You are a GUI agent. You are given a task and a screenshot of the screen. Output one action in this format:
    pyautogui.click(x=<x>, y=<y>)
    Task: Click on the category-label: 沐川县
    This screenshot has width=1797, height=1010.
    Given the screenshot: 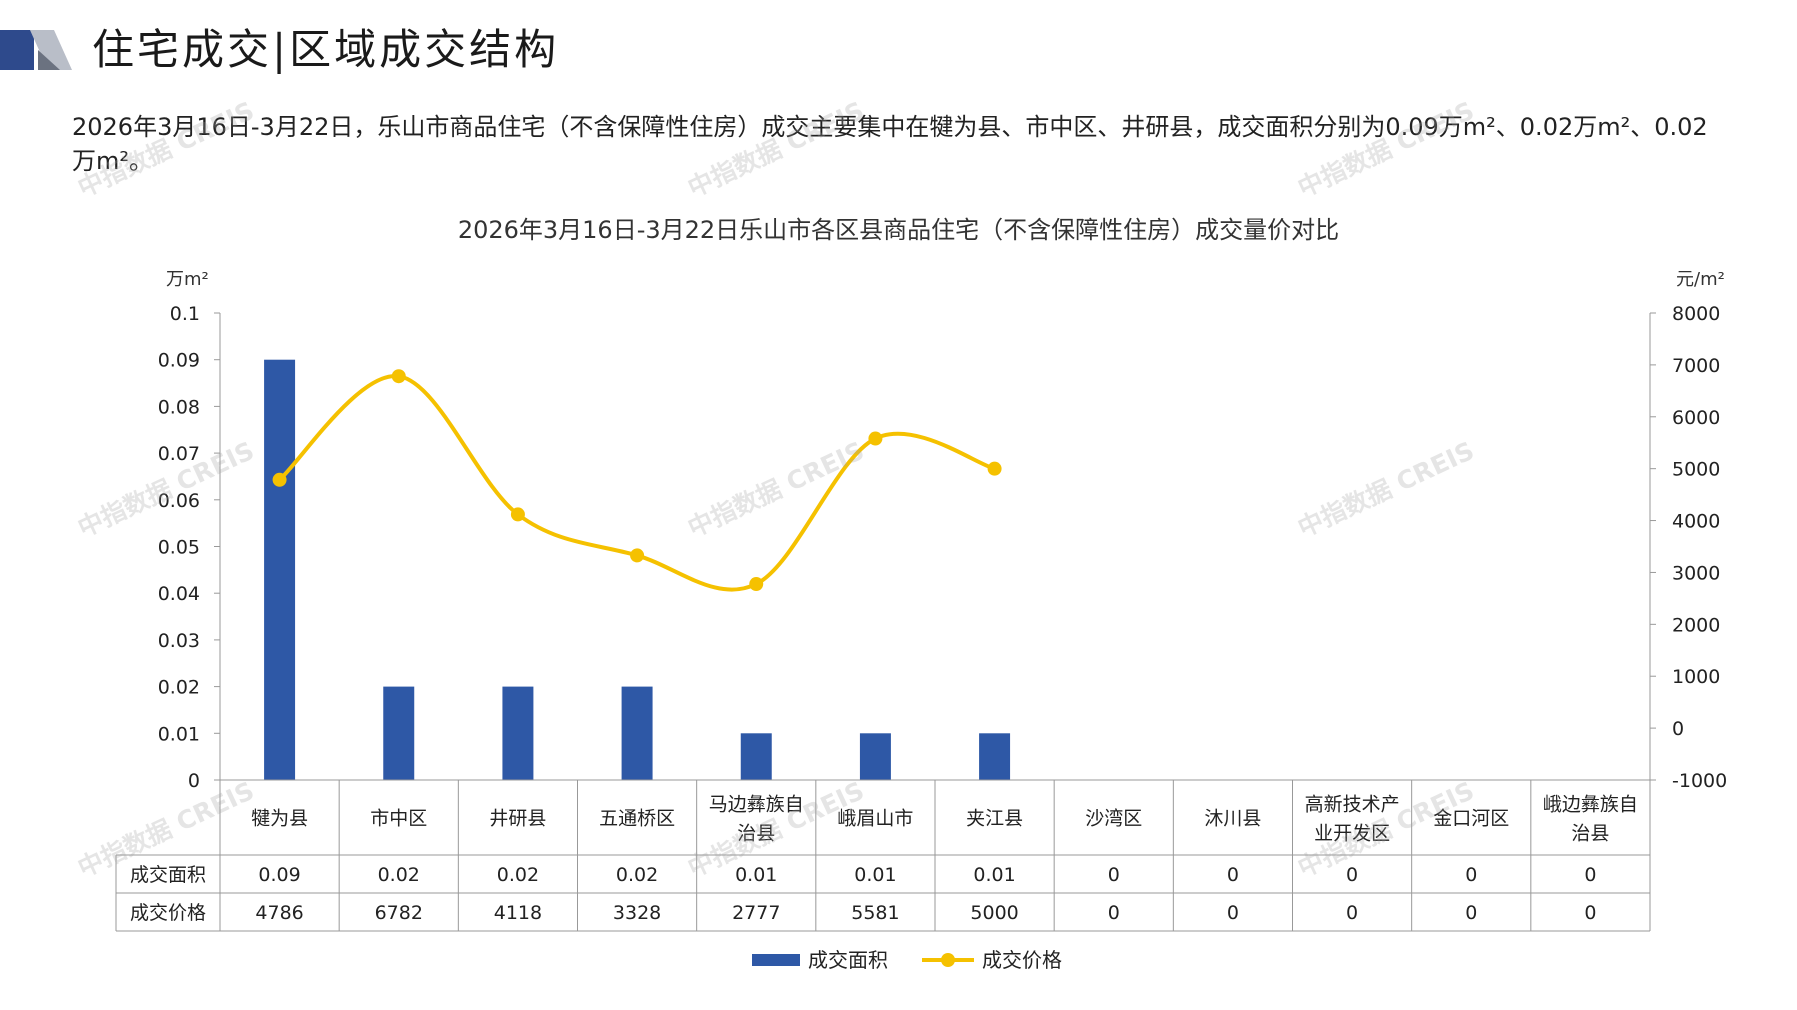 What is the action you would take?
    pyautogui.click(x=1232, y=819)
    